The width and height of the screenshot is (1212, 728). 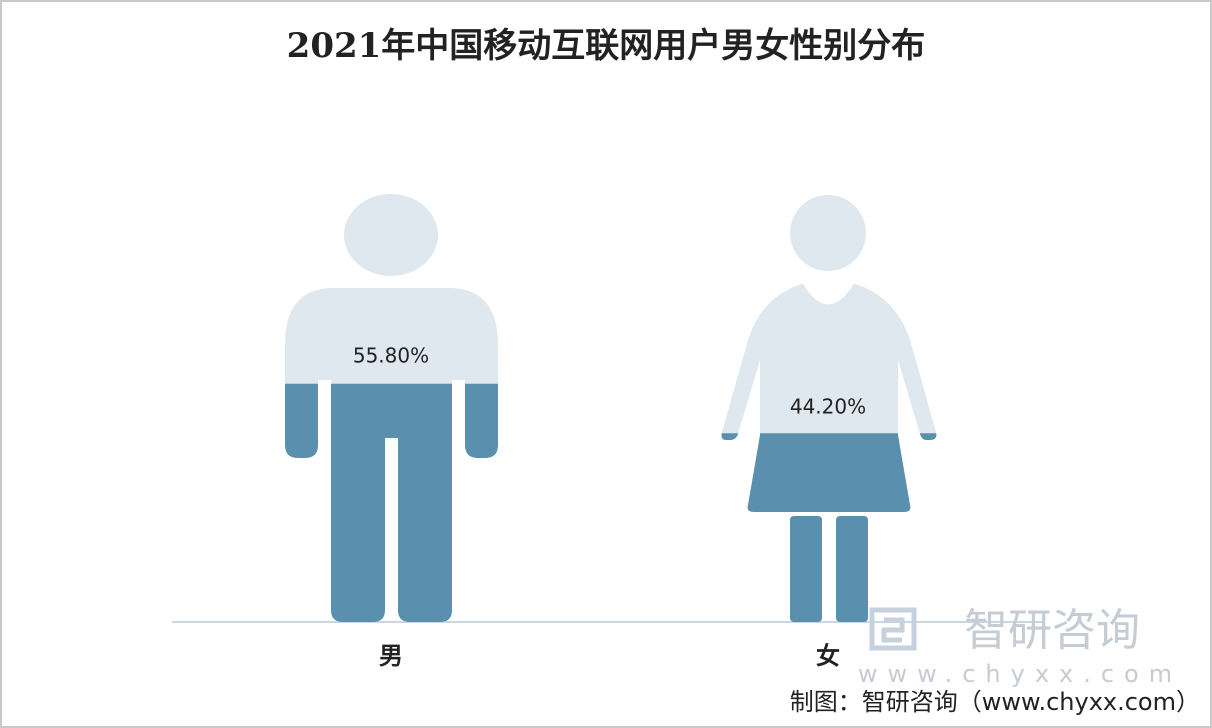 I want to click on watermark-name: 智研咨询, so click(x=1052, y=630).